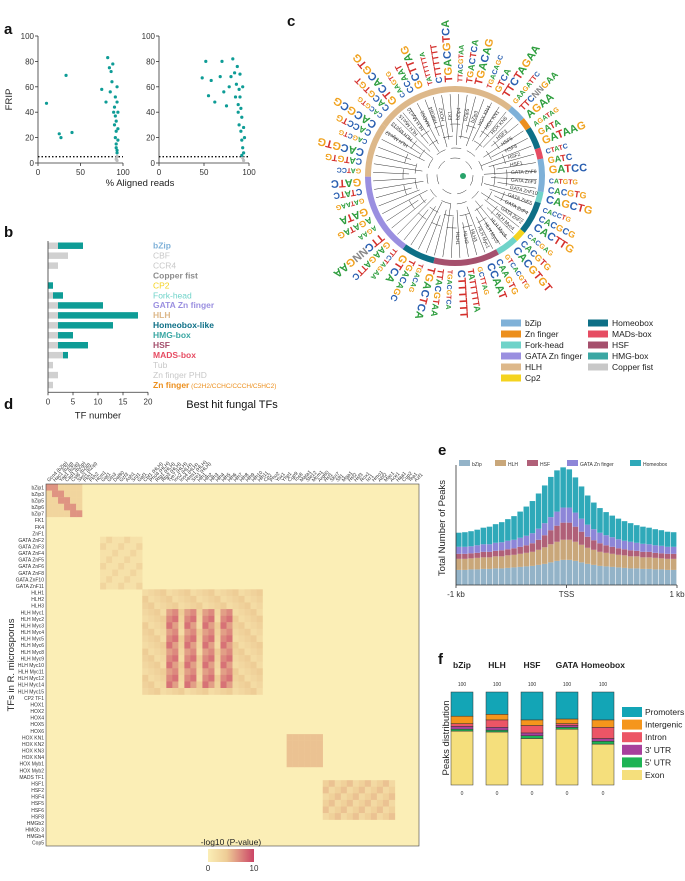 Image resolution: width=685 pixels, height=881 pixels. What do you see at coordinates (33, 633) in the screenshot?
I see `row-label: HLH Myc4` at bounding box center [33, 633].